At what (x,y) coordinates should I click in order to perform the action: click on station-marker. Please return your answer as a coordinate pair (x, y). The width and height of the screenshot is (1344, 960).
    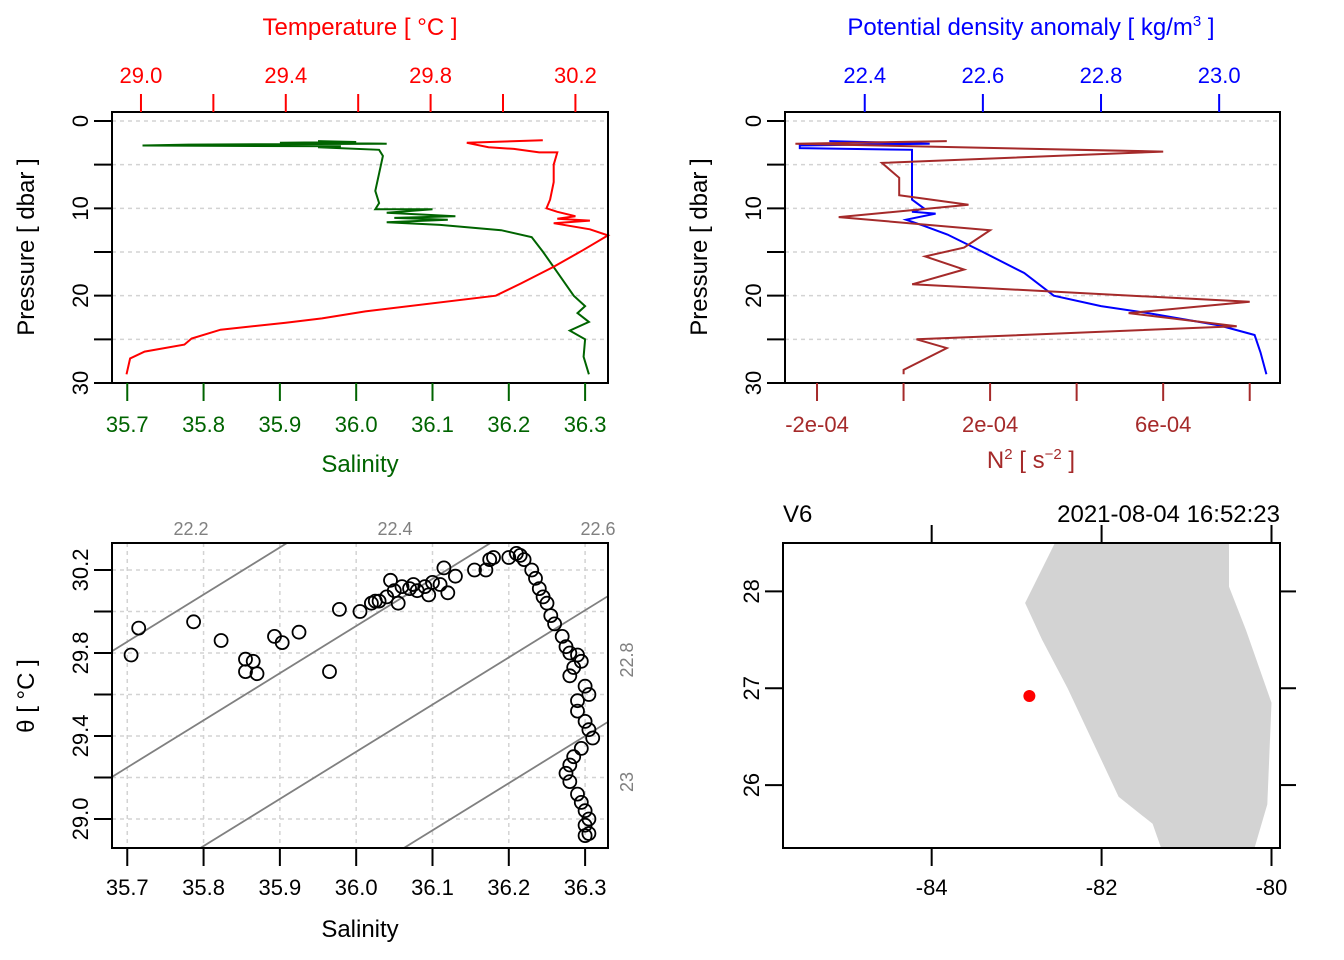
    Looking at the image, I should click on (1029, 695).